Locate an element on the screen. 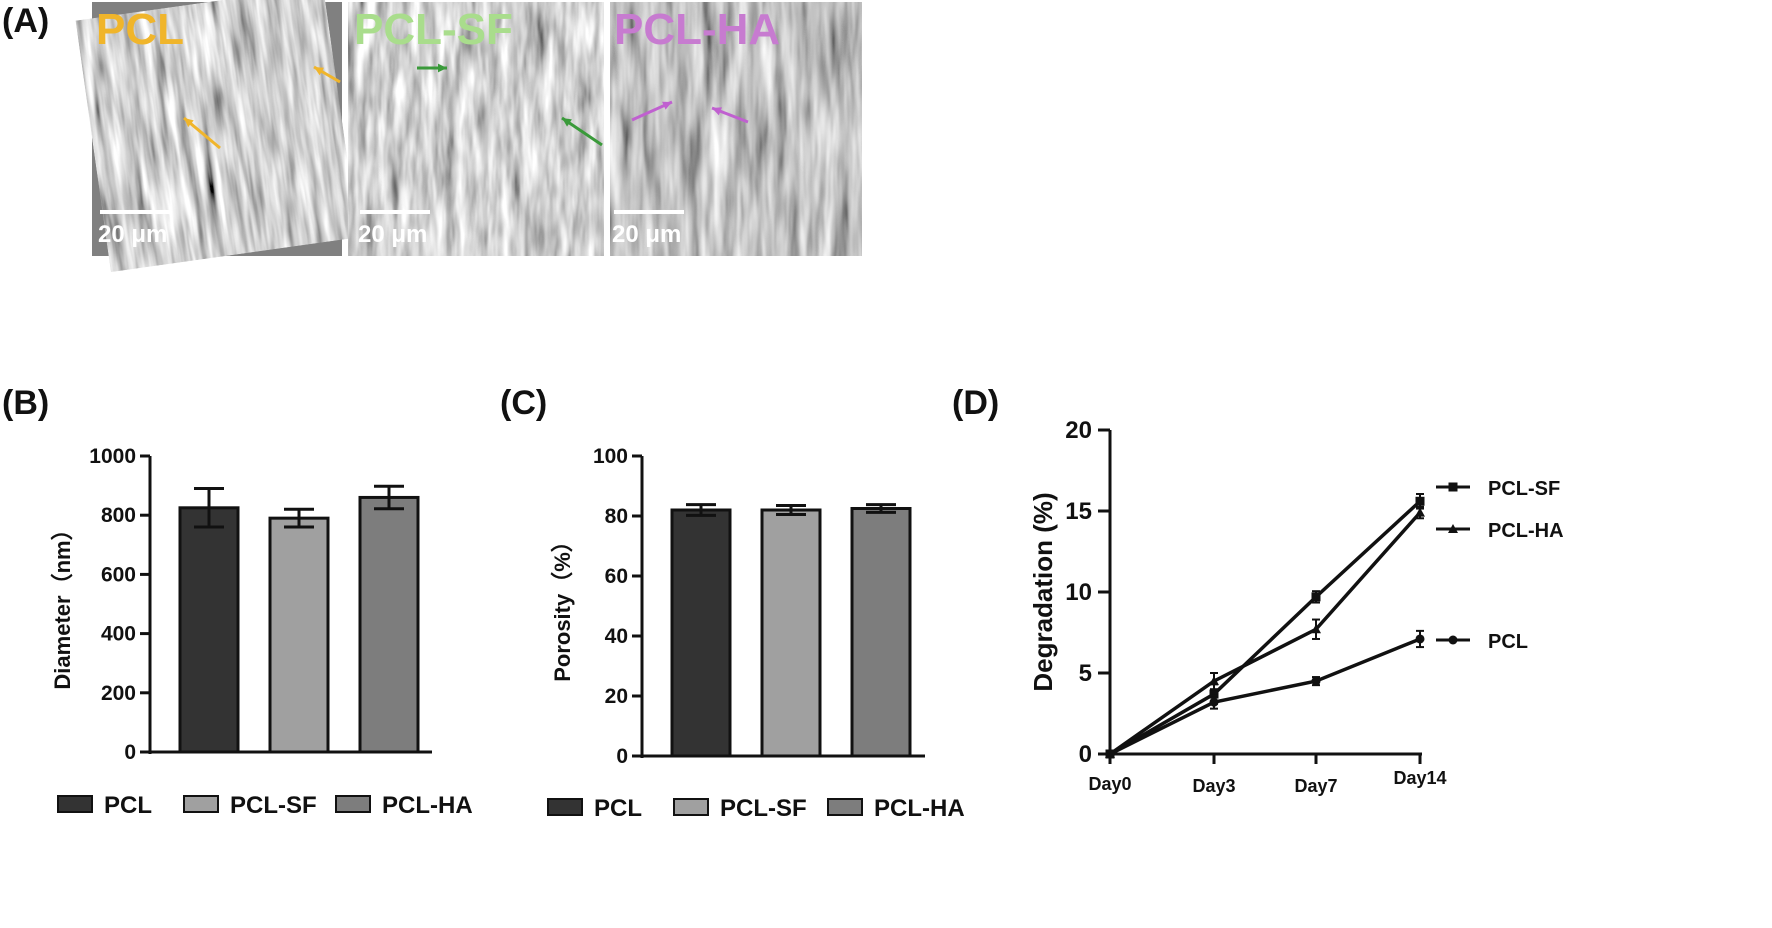 The image size is (1772, 928). y-tick-label: 800 is located at coordinates (118, 515).